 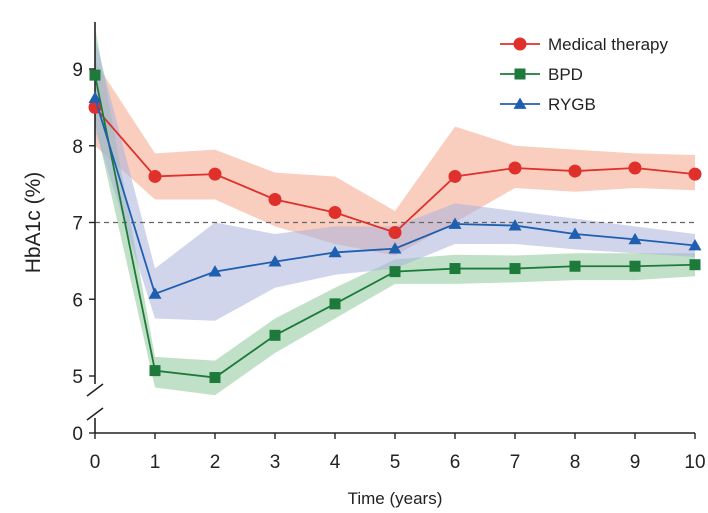 I want to click on y-tick-label: 6, so click(x=77, y=300).